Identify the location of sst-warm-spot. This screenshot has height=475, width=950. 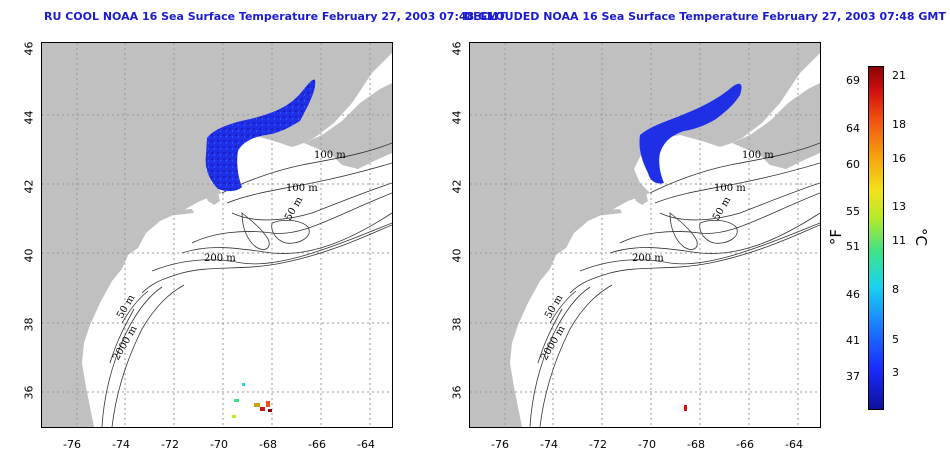
(685, 408).